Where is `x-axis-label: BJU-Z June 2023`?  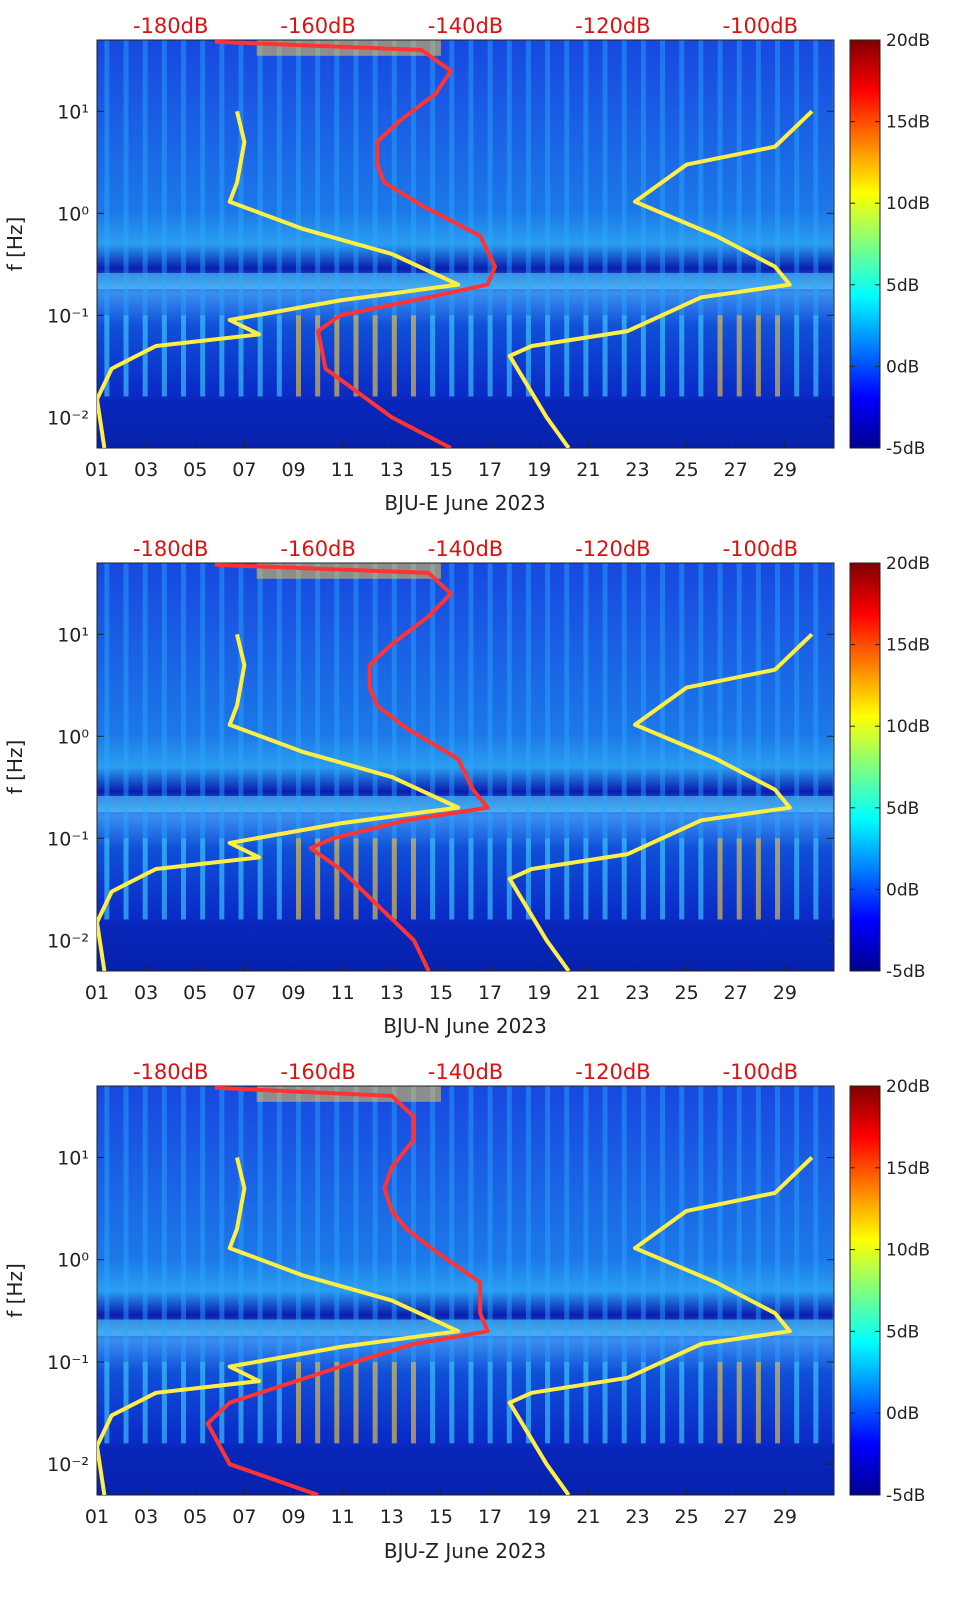 x-axis-label: BJU-Z June 2023 is located at coordinates (465, 1551).